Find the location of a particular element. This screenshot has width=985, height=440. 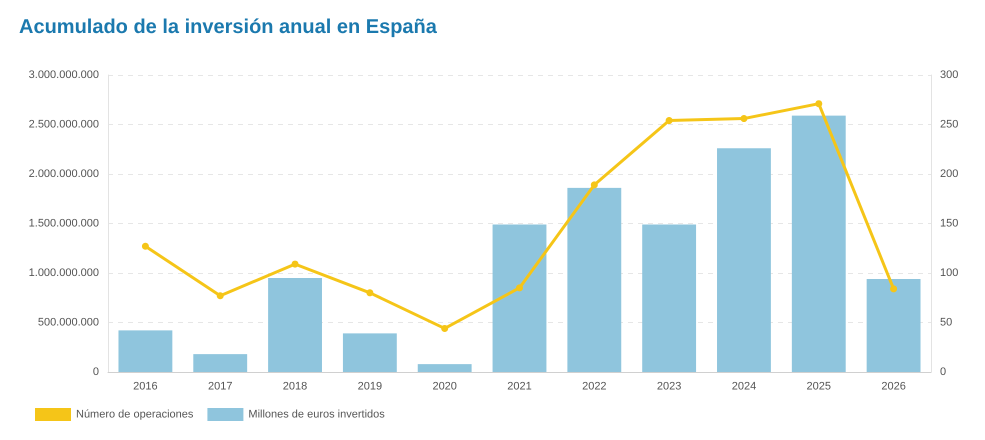

x-tick-label: 2016 is located at coordinates (145, 386).